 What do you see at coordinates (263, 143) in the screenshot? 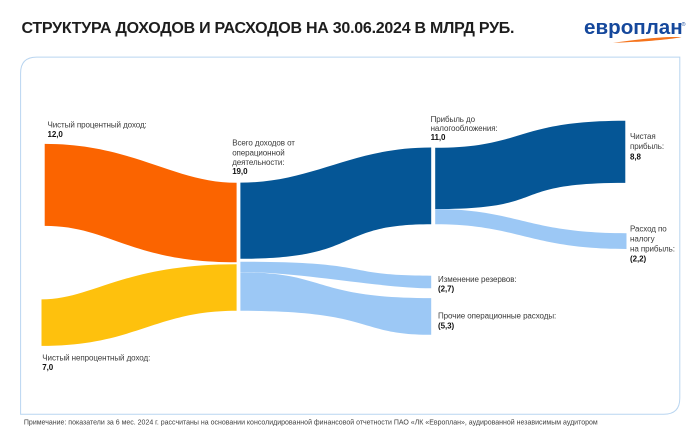
I see `svg-text: Всего доходов от` at bounding box center [263, 143].